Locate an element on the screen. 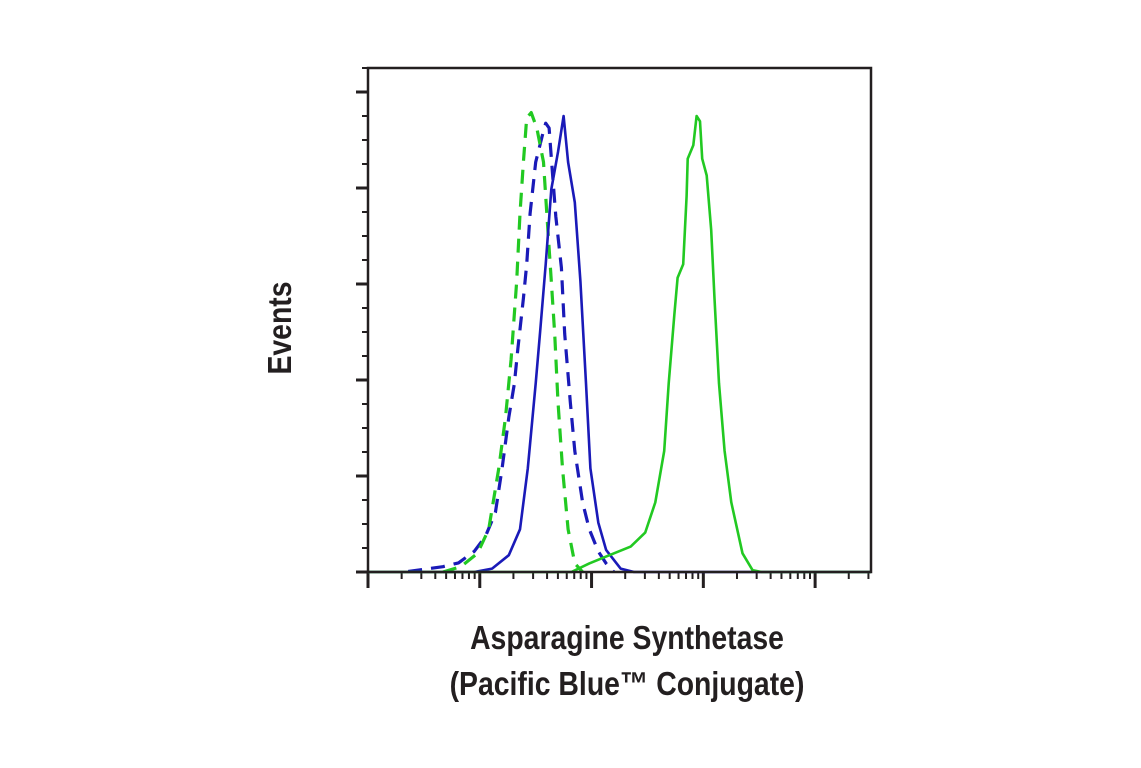 This screenshot has height=768, width=1141. x-axis-label-line2: (Pacific Blue™ Conjugate) is located at coordinates (627, 683).